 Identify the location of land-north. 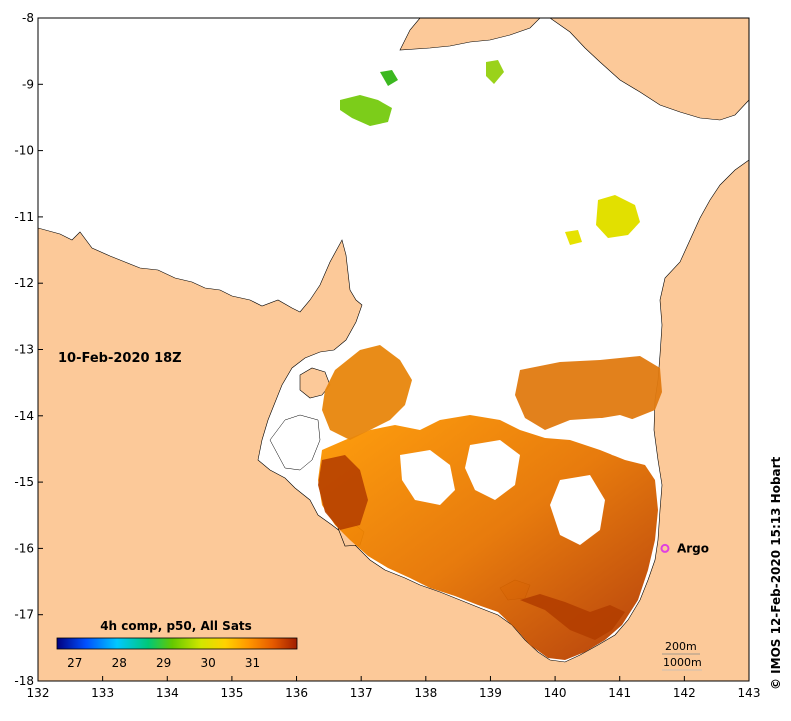
(470, 34).